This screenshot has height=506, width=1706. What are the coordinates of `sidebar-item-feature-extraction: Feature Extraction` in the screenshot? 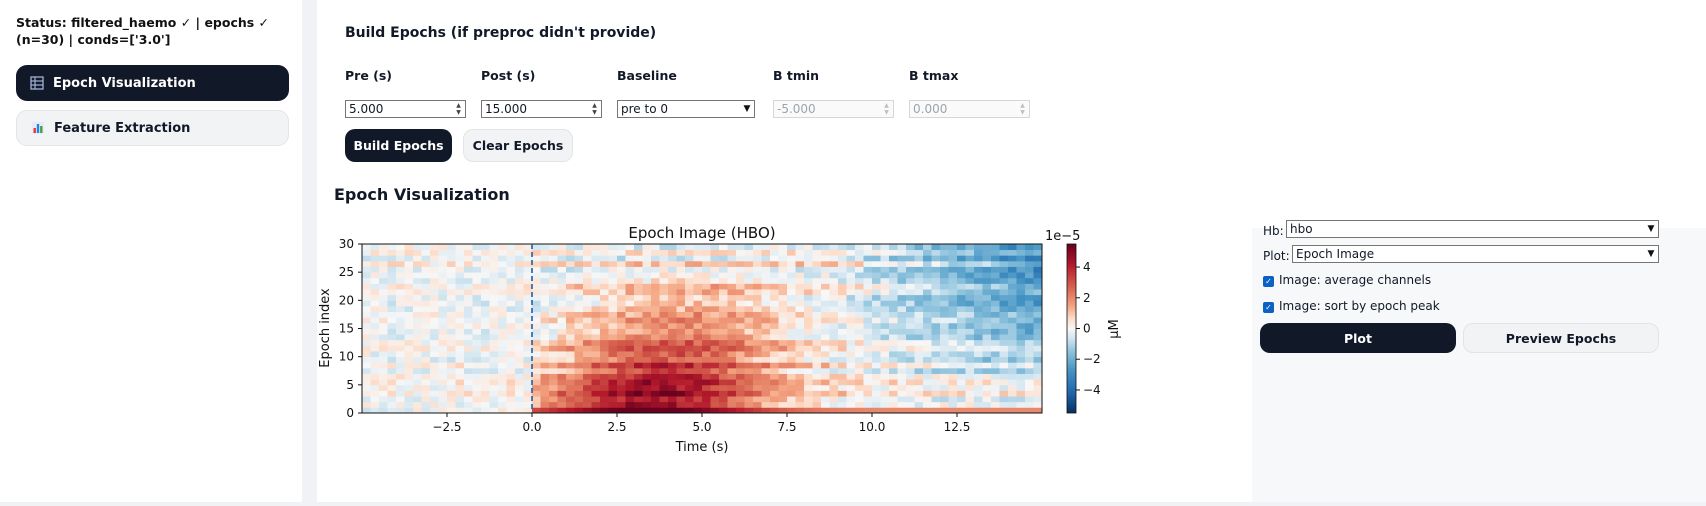 It's located at (152, 128).